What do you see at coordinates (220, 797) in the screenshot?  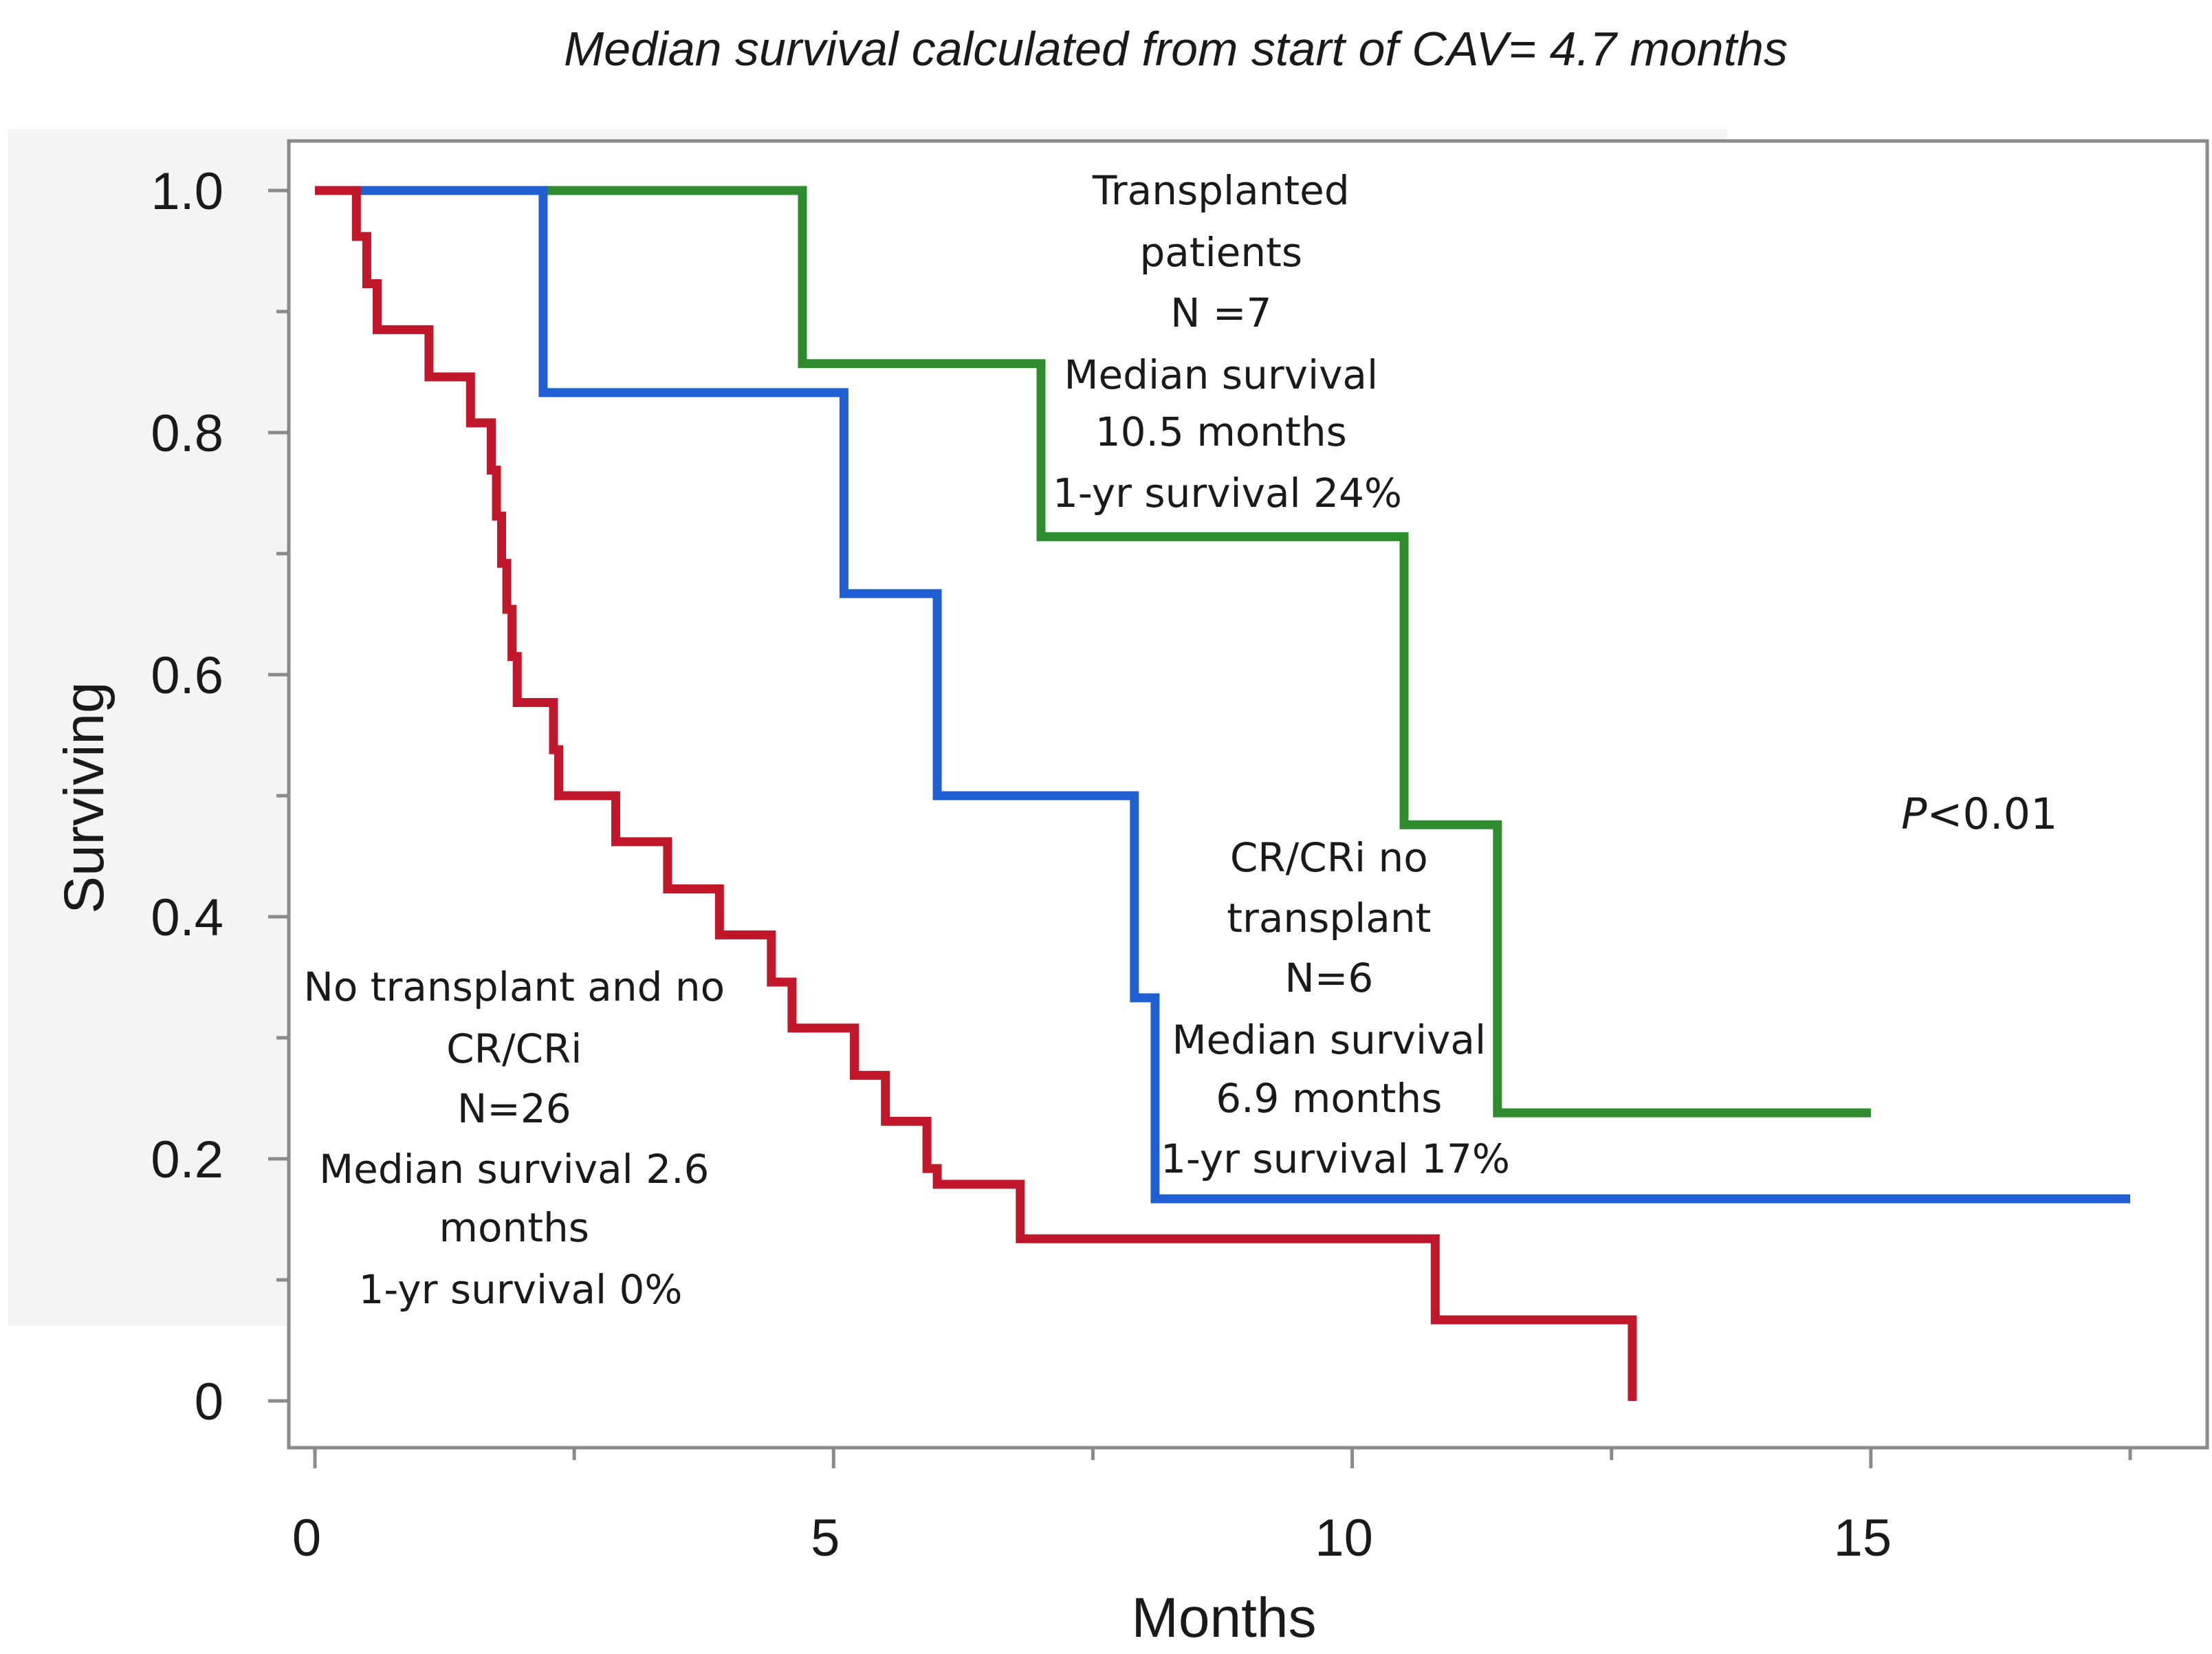 I see `y-axis: 0 0.2 0.4 0.6 0.8 1.0` at bounding box center [220, 797].